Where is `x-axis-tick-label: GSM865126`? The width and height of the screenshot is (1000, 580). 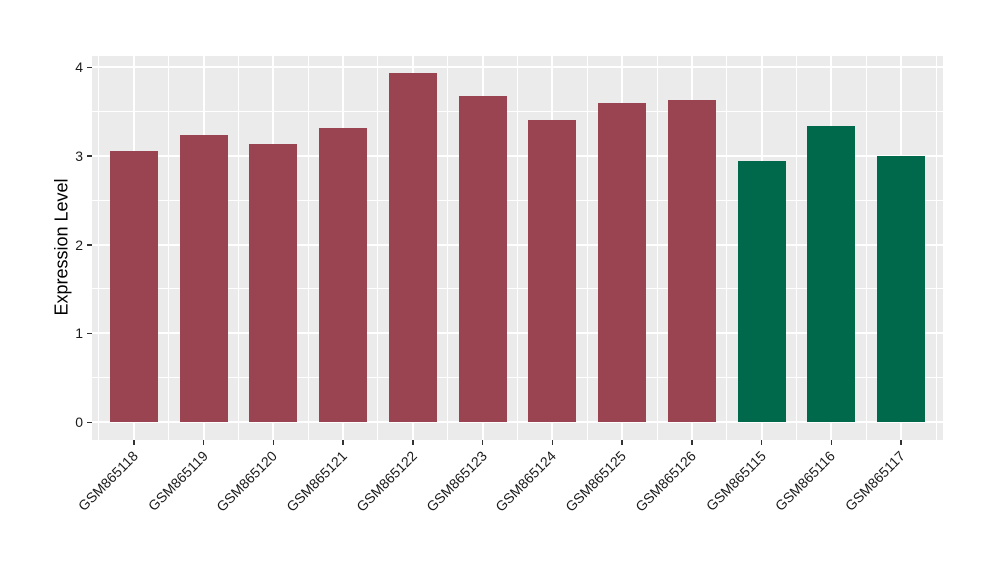
x-axis-tick-label: GSM865126 is located at coordinates (665, 481).